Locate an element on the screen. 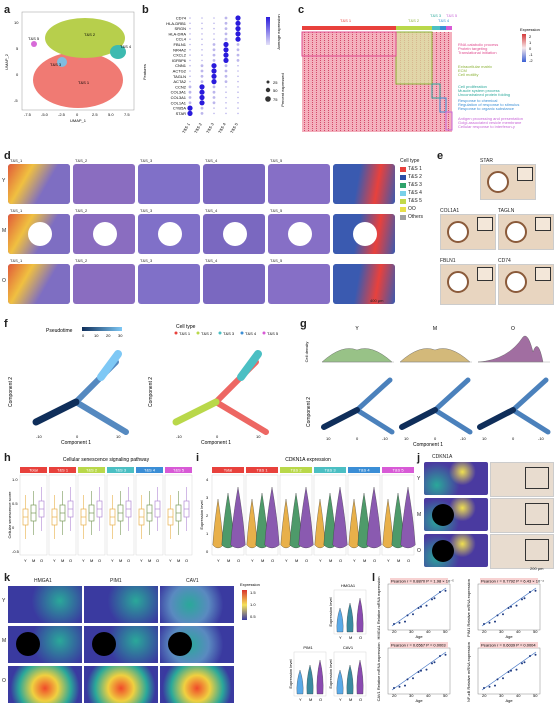 The image size is (555, 707). svg-text: 1 is located at coordinates (530, 42).